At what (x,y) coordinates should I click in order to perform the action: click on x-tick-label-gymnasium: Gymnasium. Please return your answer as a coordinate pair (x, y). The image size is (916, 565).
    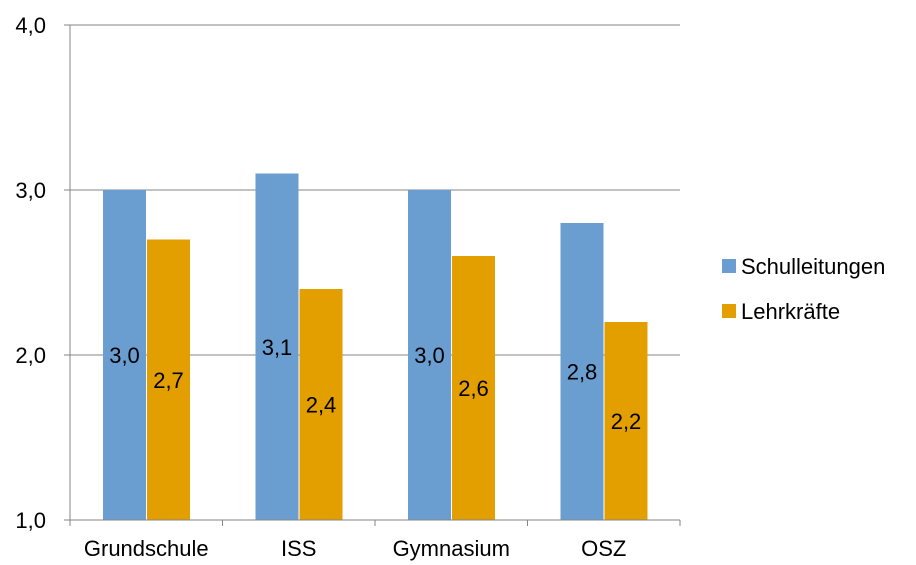
    Looking at the image, I should click on (451, 548).